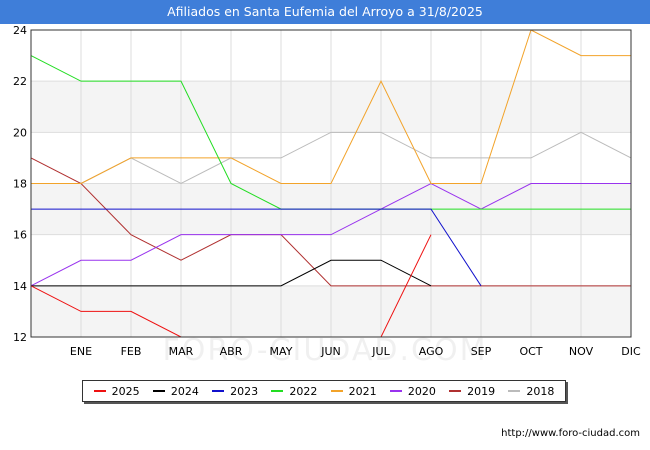  What do you see at coordinates (530, 351) in the screenshot?
I see `x-tick-label: OCT` at bounding box center [530, 351].